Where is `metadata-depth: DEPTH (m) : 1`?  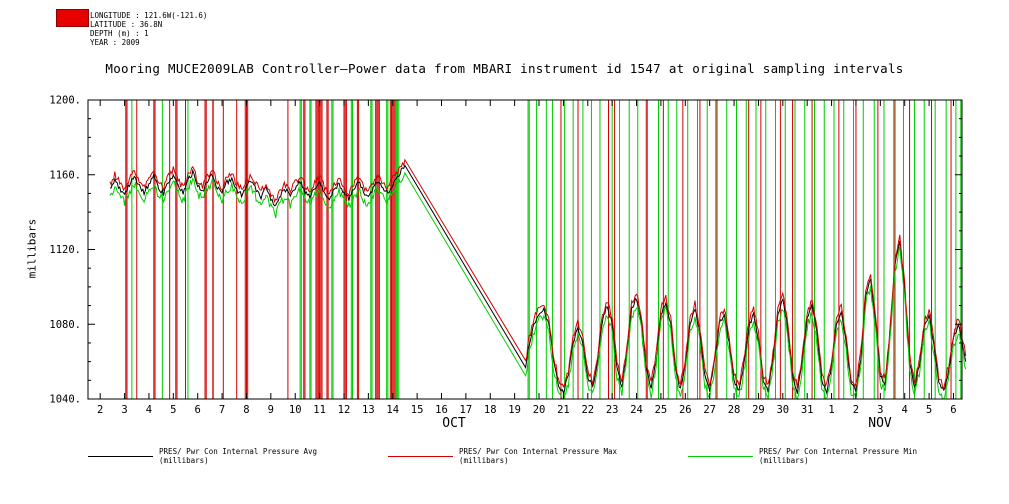
metadata-depth: DEPTH (m) : 1 is located at coordinates (119, 33).